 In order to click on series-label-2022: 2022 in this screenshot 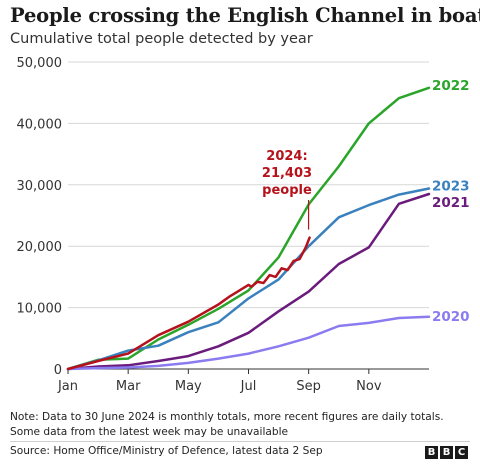, I will do `click(451, 86)`.